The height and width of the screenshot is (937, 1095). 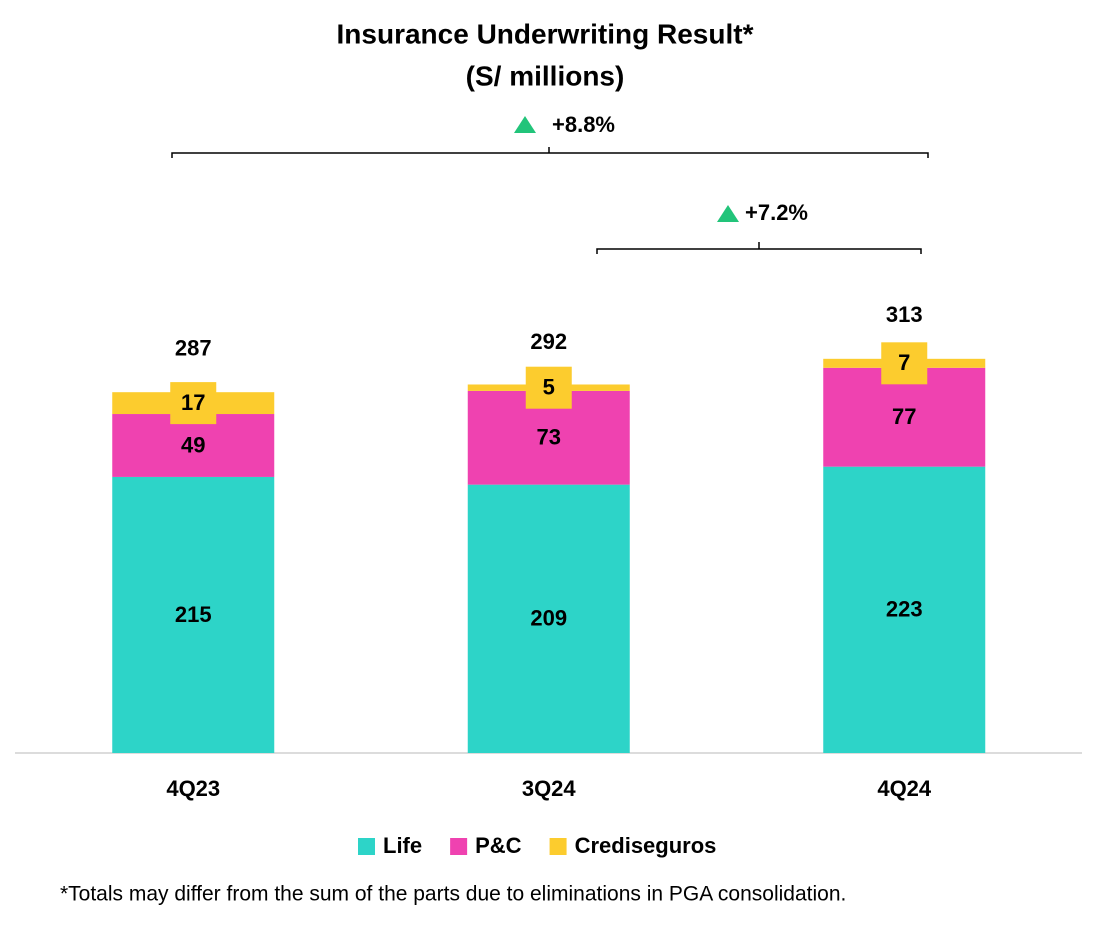 What do you see at coordinates (545, 33) in the screenshot?
I see `chart-title: Insurance Underwriting Result*` at bounding box center [545, 33].